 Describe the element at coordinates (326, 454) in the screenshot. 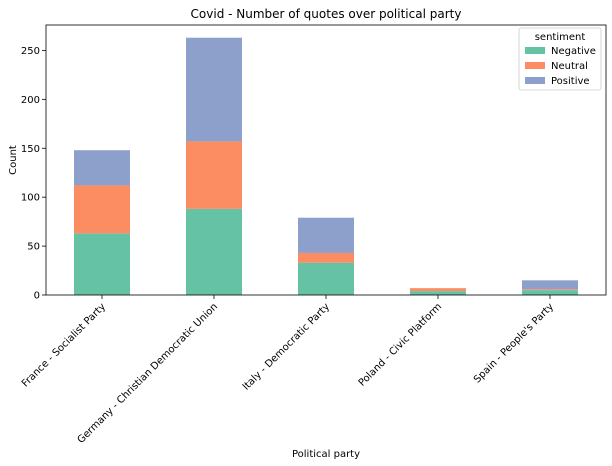

I see `x-axis-label: Political party` at that location.